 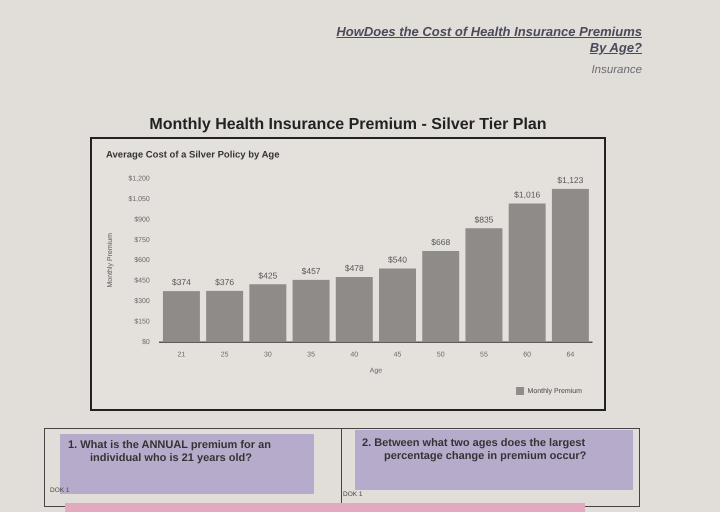 I want to click on data-label: $540, so click(x=398, y=259).